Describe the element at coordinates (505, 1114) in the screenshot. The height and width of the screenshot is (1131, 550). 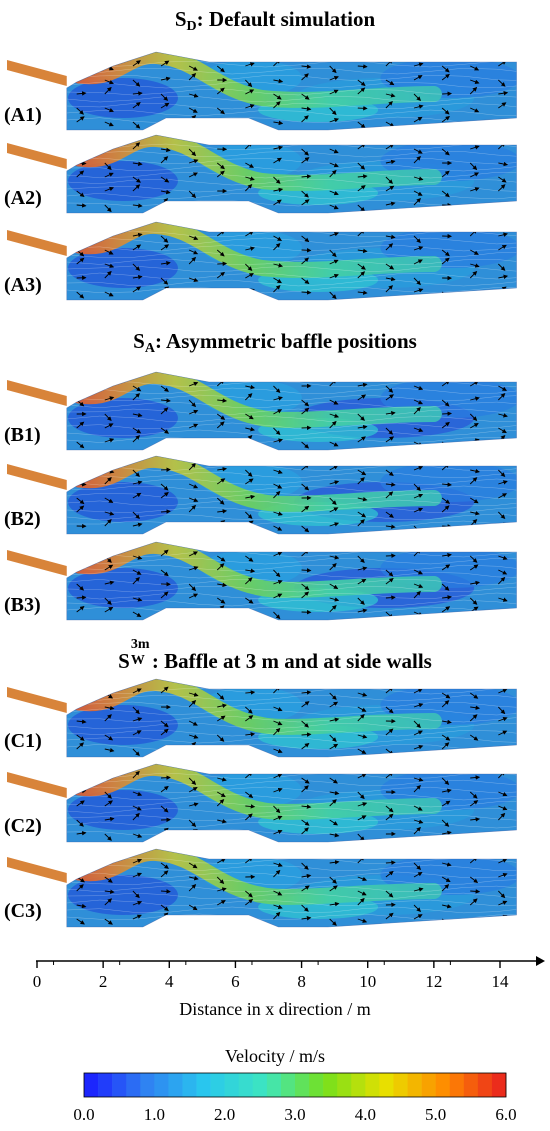
I see `colorbar-tick-label: 6.0` at that location.